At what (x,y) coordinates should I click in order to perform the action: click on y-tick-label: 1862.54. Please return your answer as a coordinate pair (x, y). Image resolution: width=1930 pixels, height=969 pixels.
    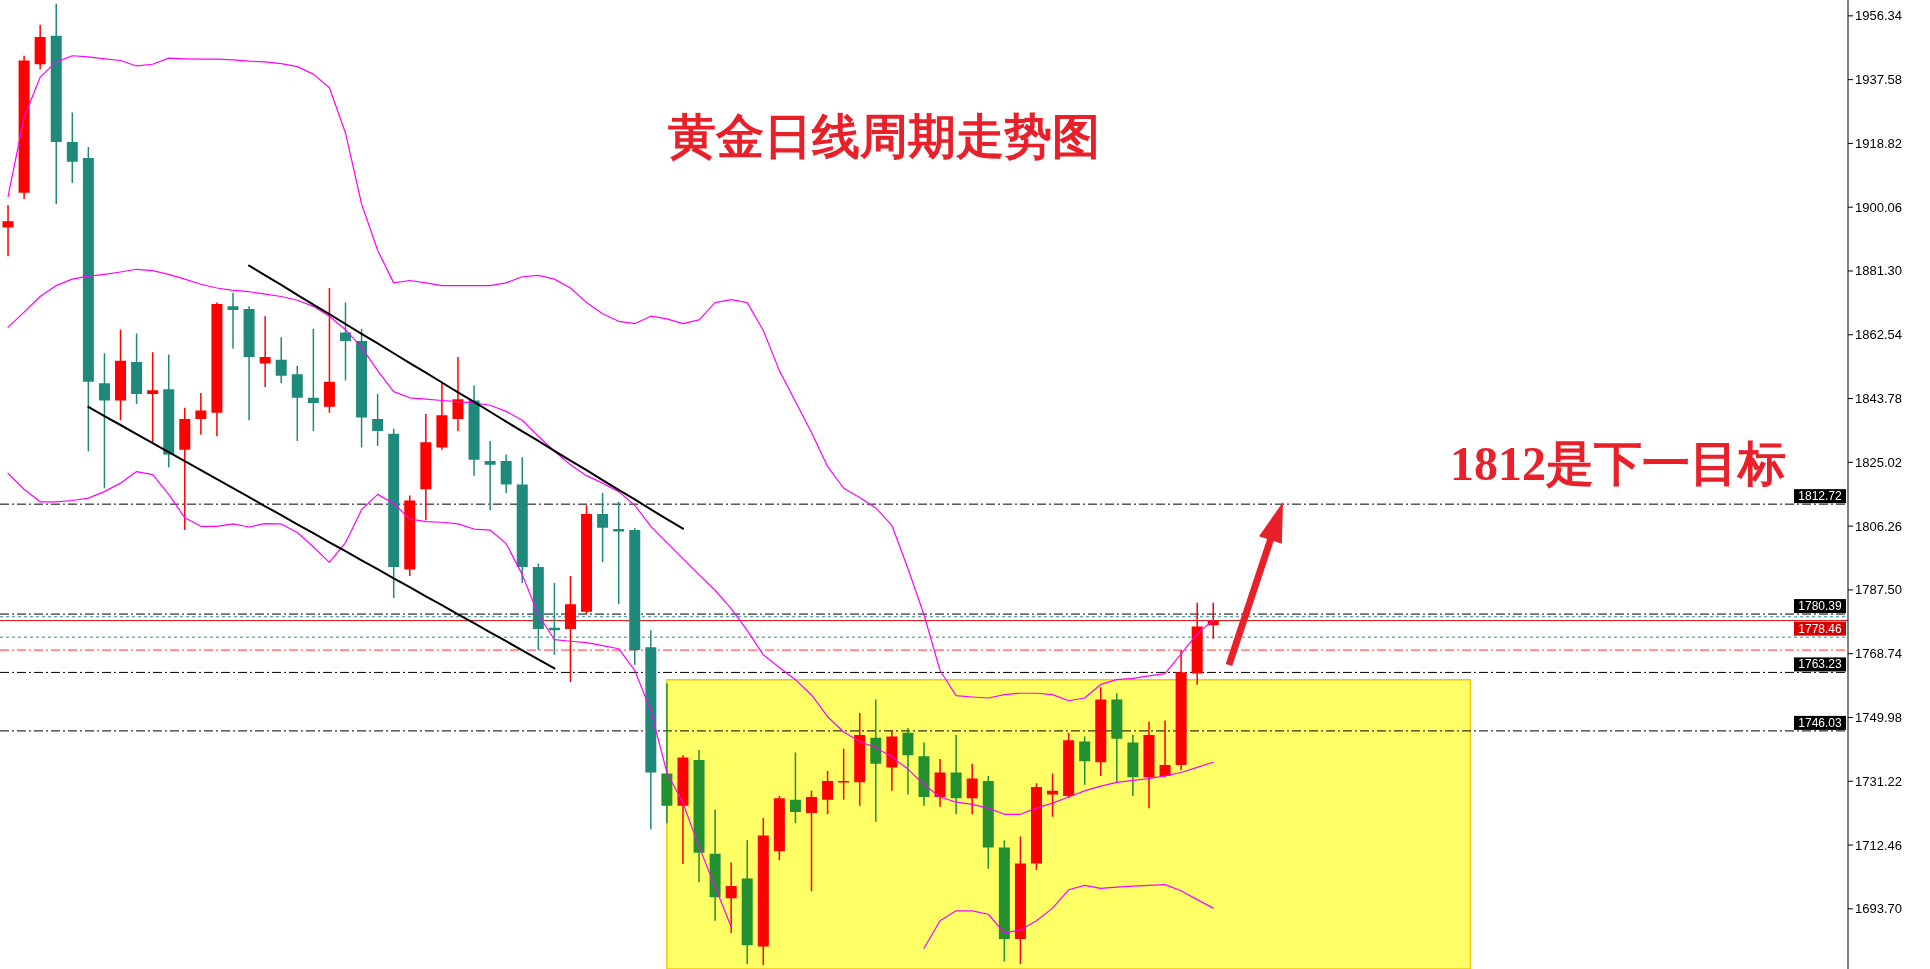
    Looking at the image, I should click on (1878, 335).